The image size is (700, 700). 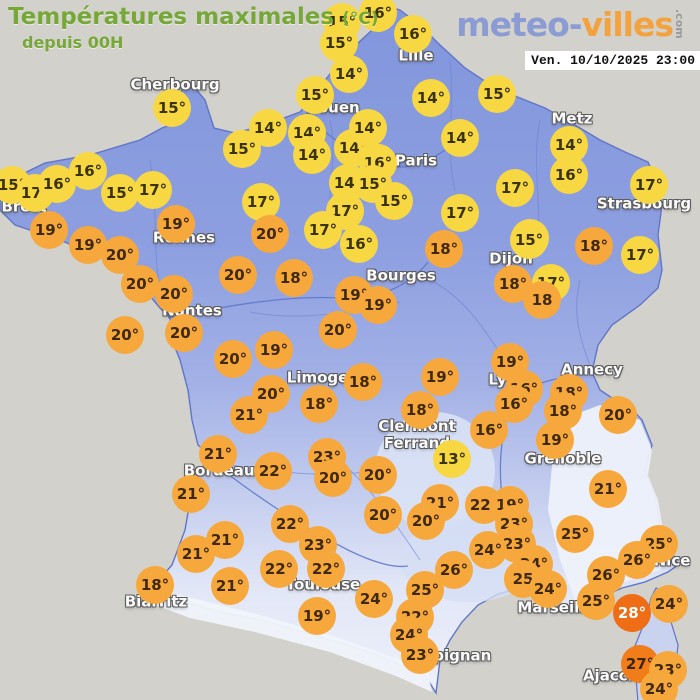 I want to click on page-subtitle: depuis 00H, so click(x=73, y=42).